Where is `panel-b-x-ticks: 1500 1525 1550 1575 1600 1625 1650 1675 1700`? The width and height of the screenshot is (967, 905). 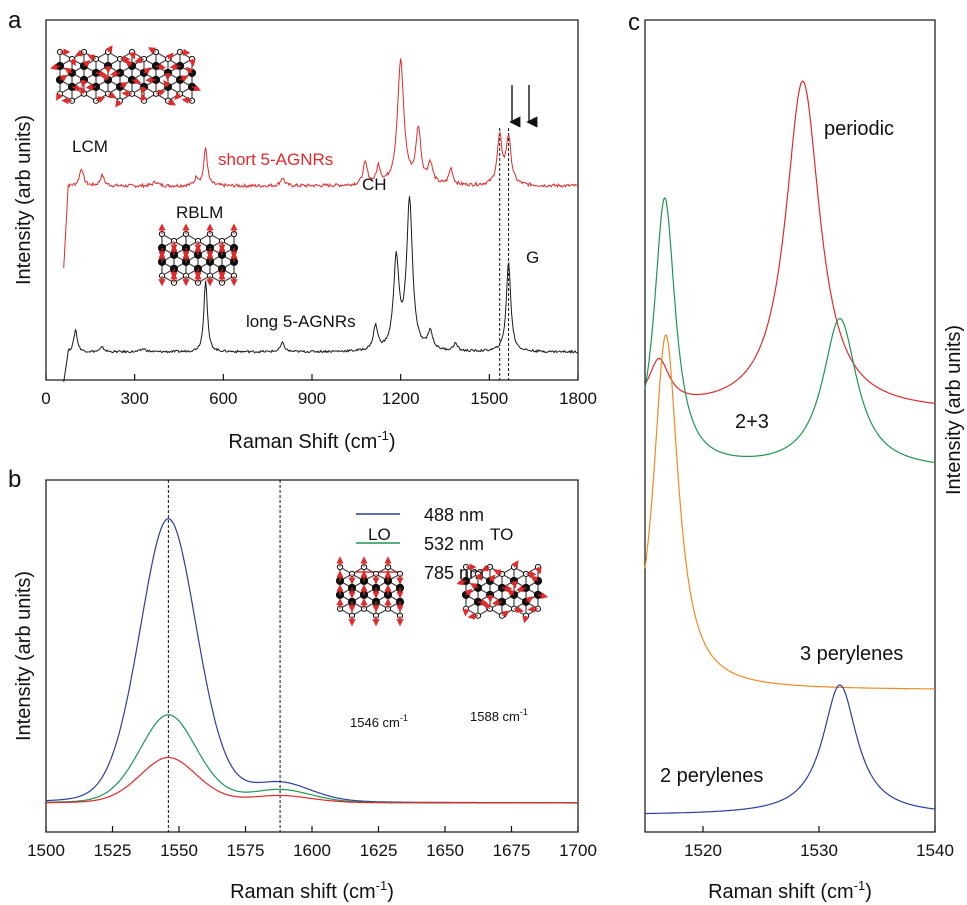 panel-b-x-ticks: 1500 1525 1550 1575 1600 1625 1650 1675 1700 is located at coordinates (312, 843).